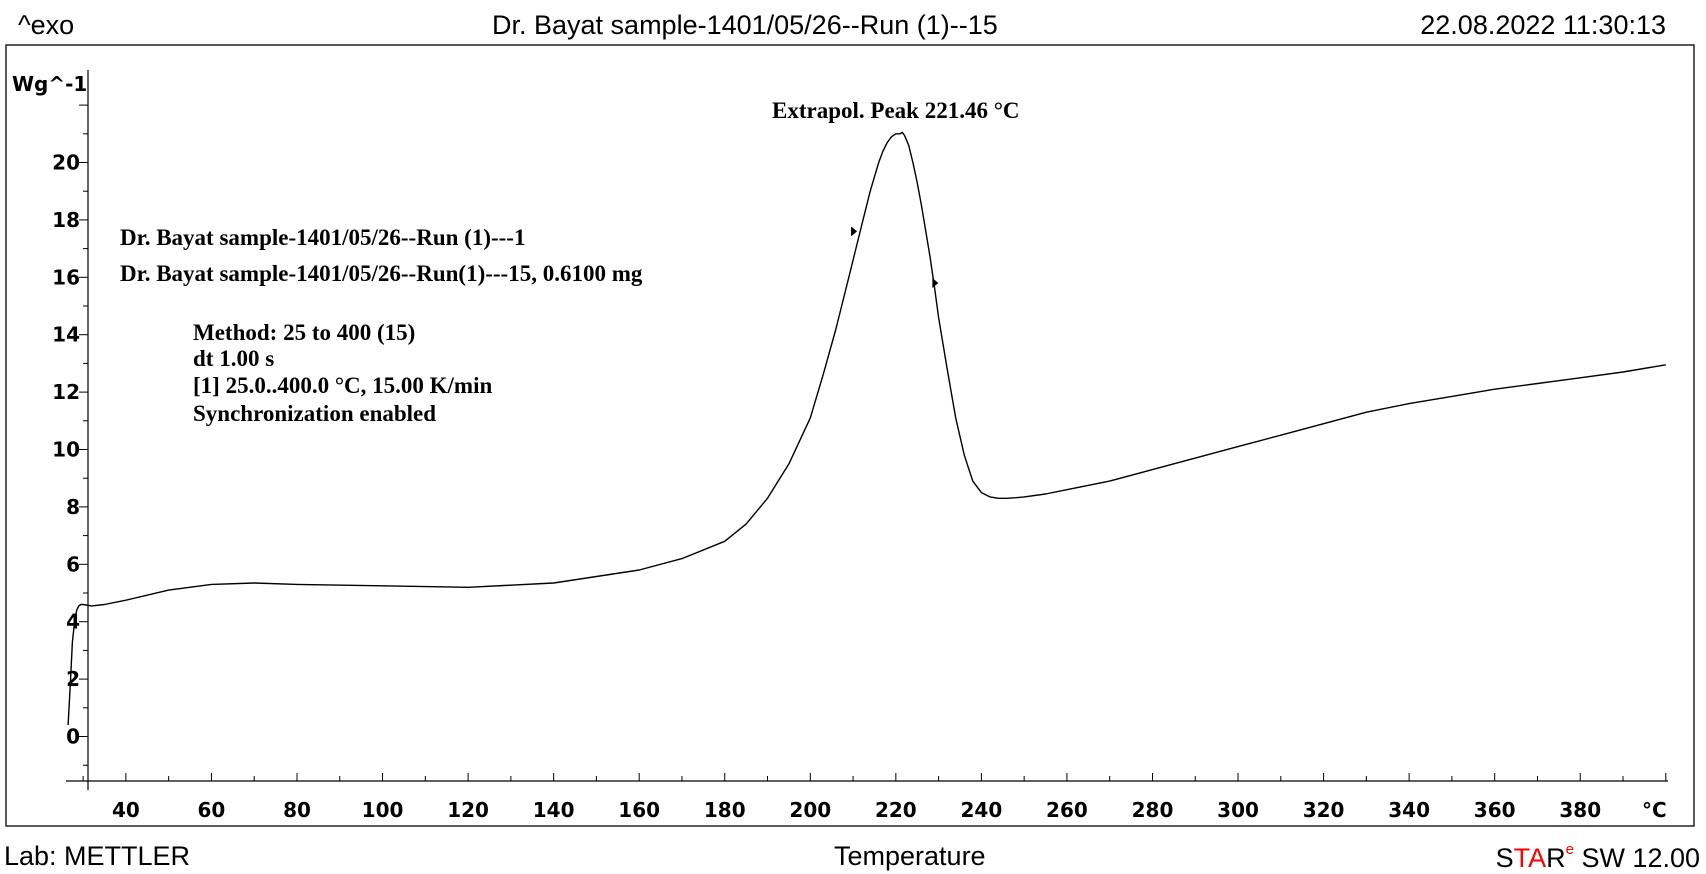  I want to click on x-axis-title: Temperature, so click(910, 856).